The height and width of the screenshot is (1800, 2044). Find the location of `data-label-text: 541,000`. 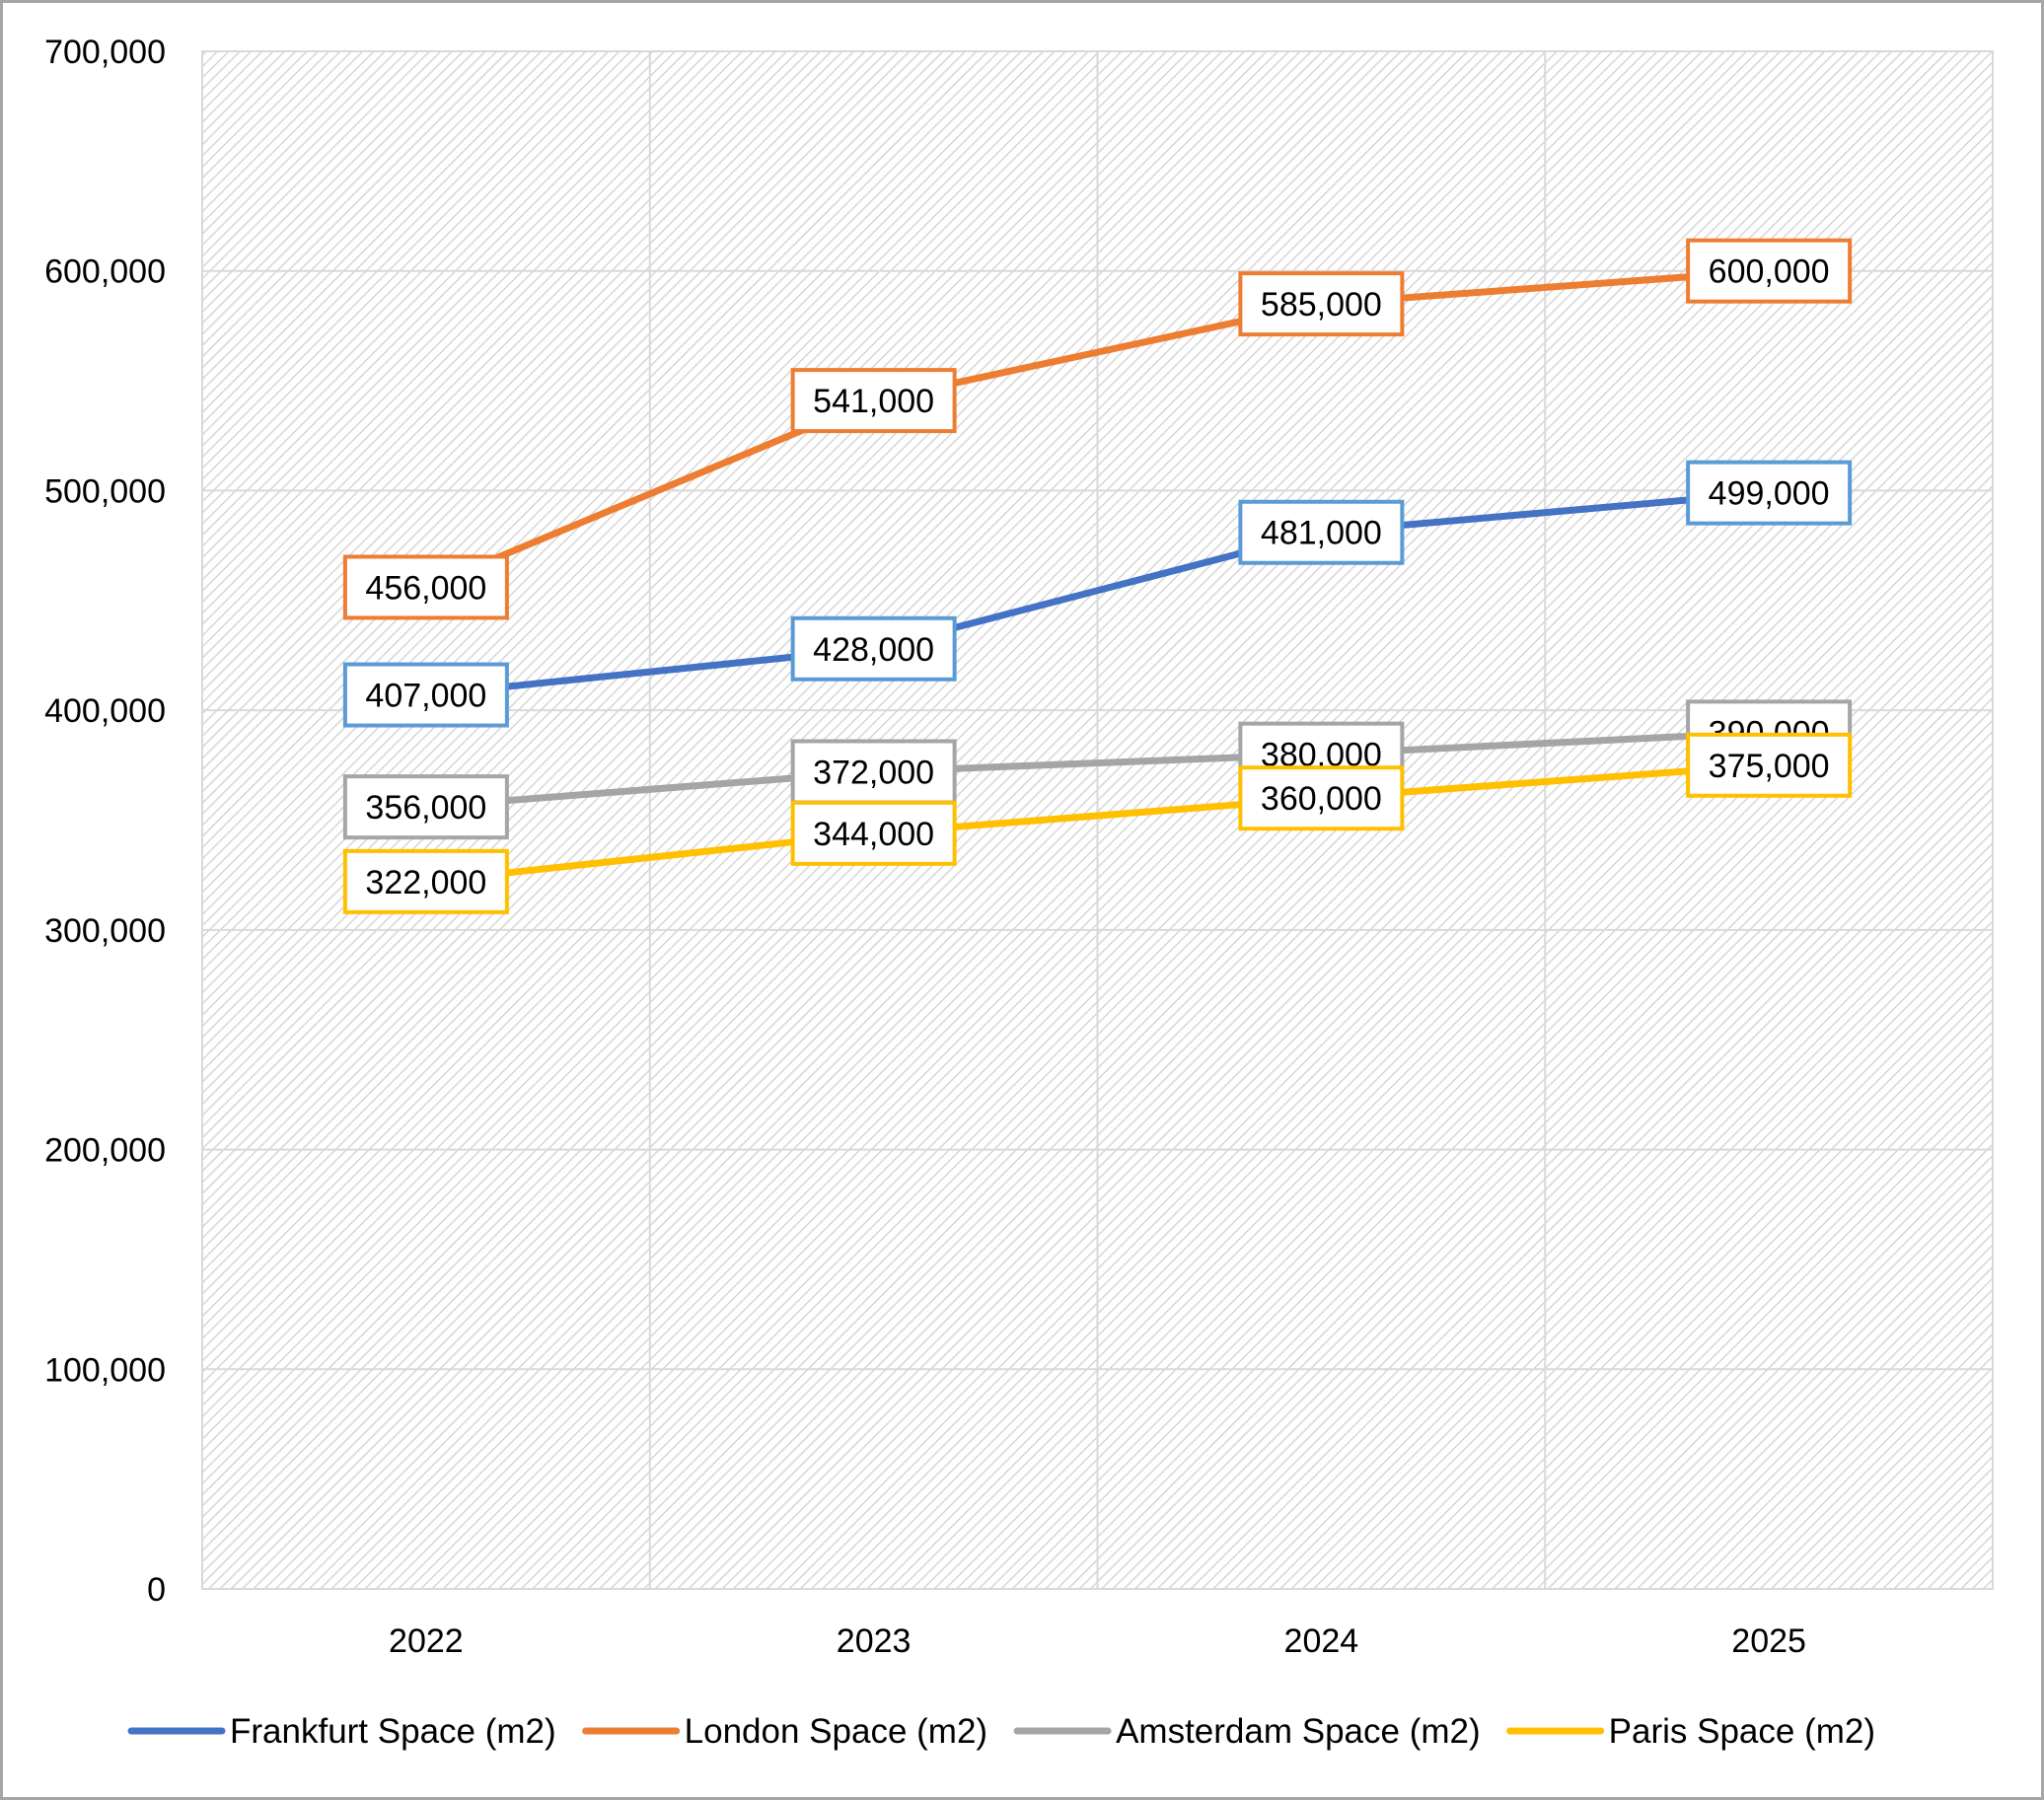

data-label-text: 541,000 is located at coordinates (874, 401).